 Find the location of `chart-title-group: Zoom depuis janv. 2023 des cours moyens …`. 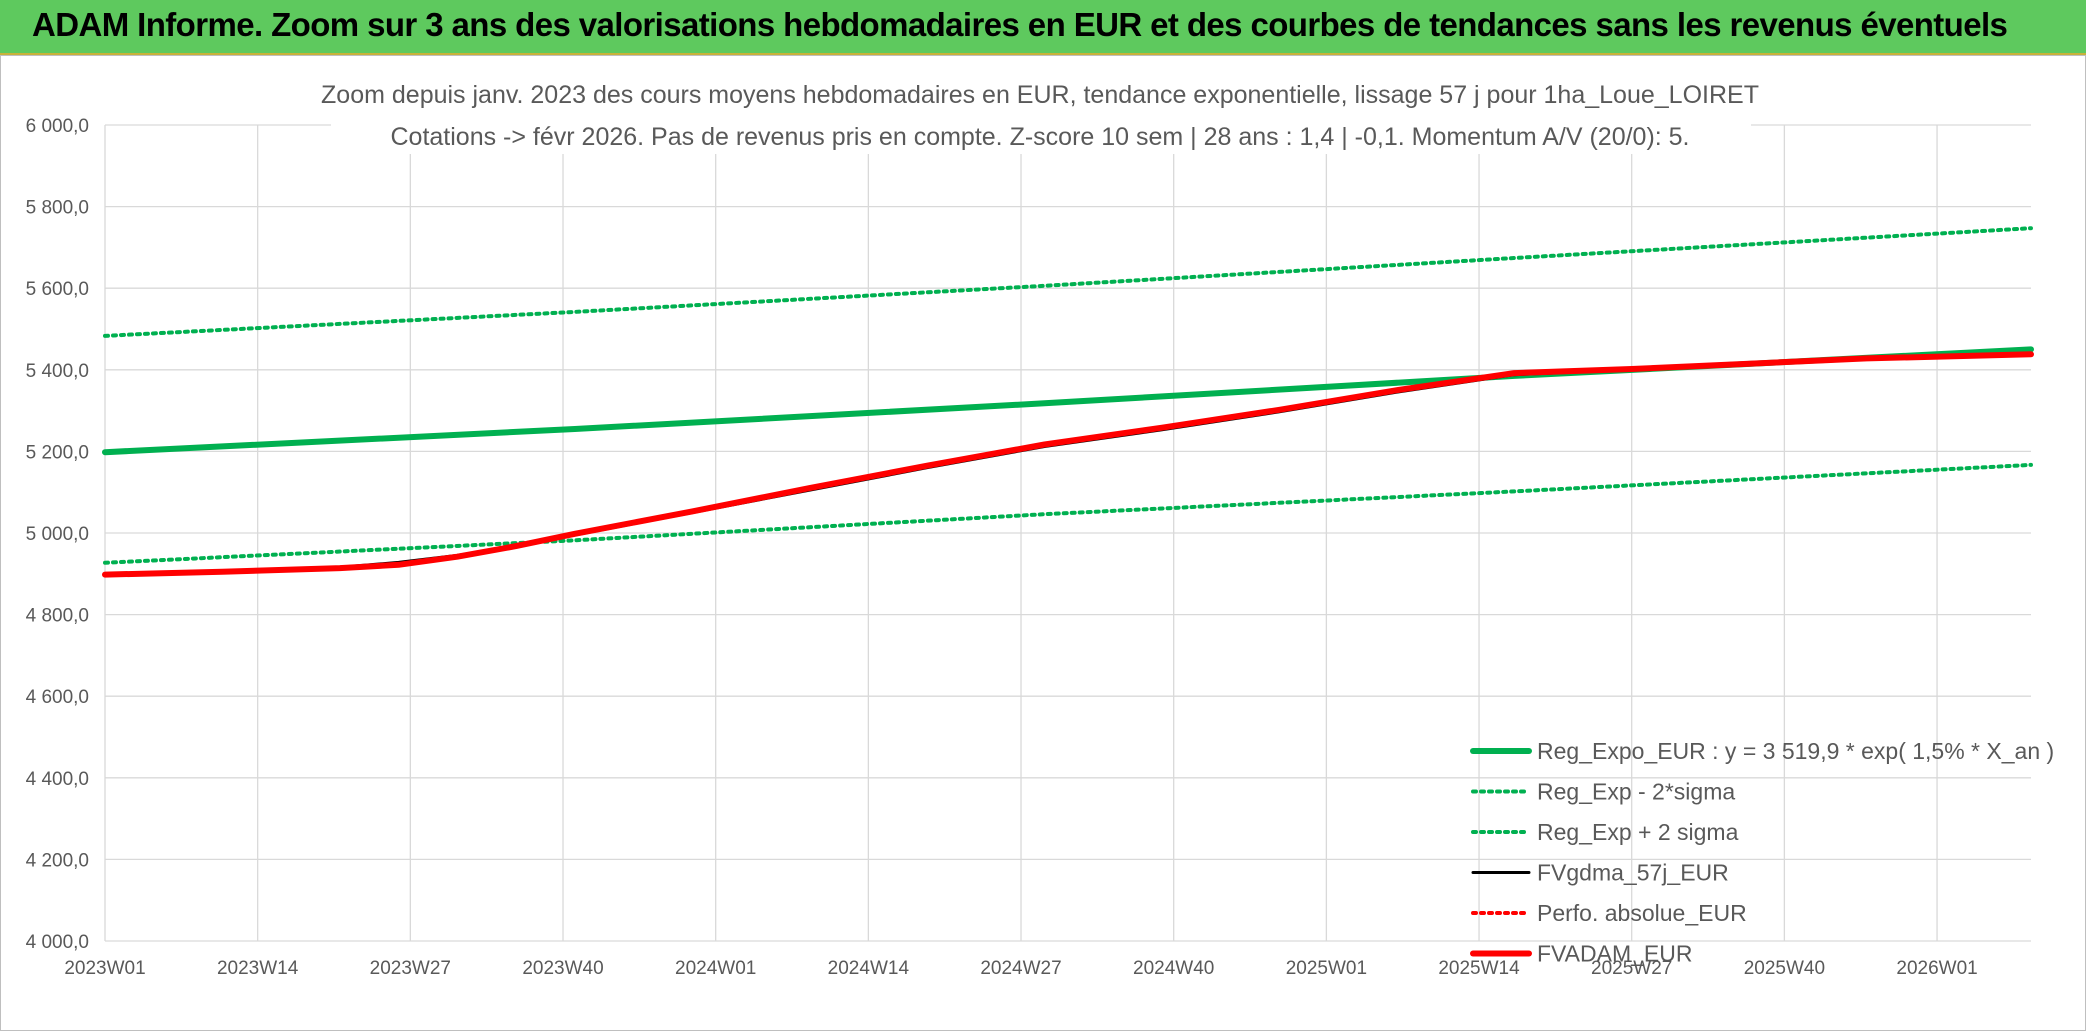

chart-title-group: Zoom depuis janv. 2023 des cours moyens … is located at coordinates (1040, 106).